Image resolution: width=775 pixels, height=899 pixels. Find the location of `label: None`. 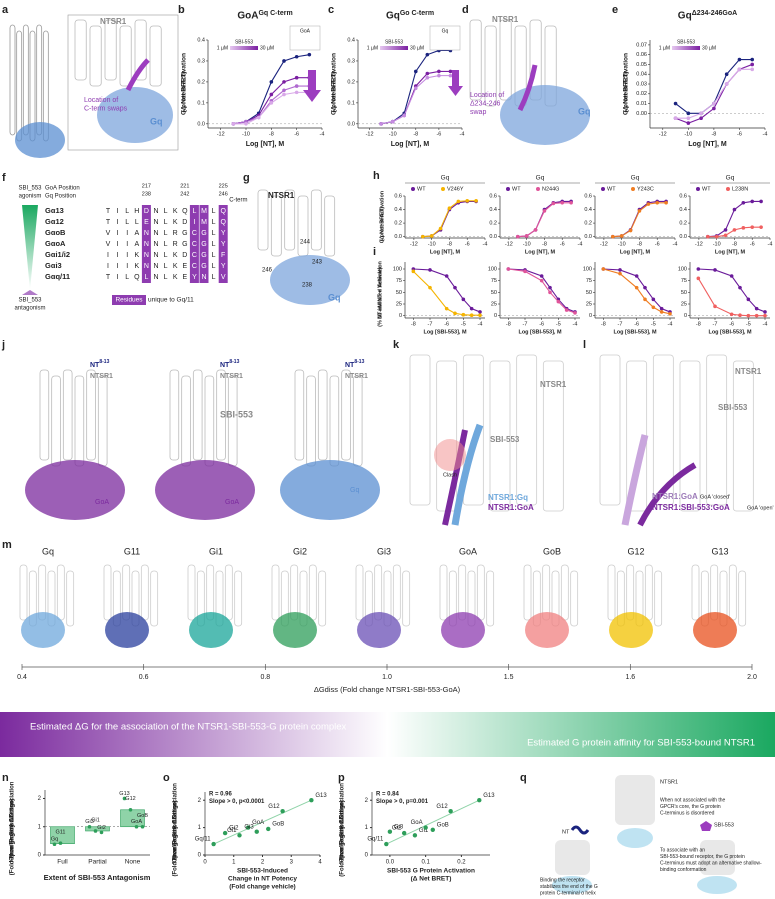

label: None is located at coordinates (133, 862).